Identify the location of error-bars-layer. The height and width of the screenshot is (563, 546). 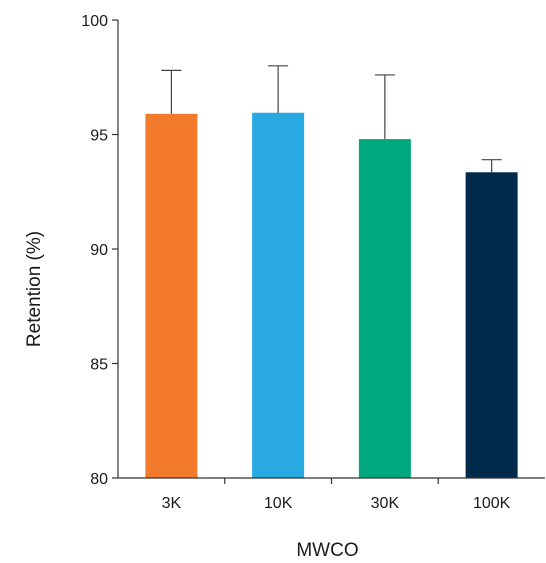
(331, 119).